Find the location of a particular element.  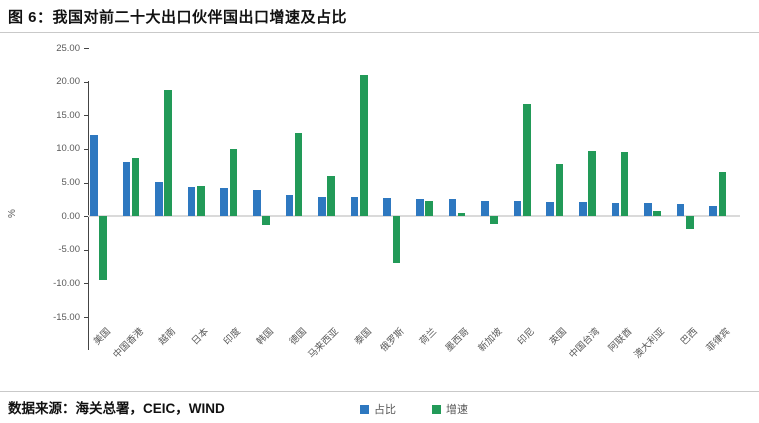

bar-share-墨西哥 is located at coordinates (452, 208).